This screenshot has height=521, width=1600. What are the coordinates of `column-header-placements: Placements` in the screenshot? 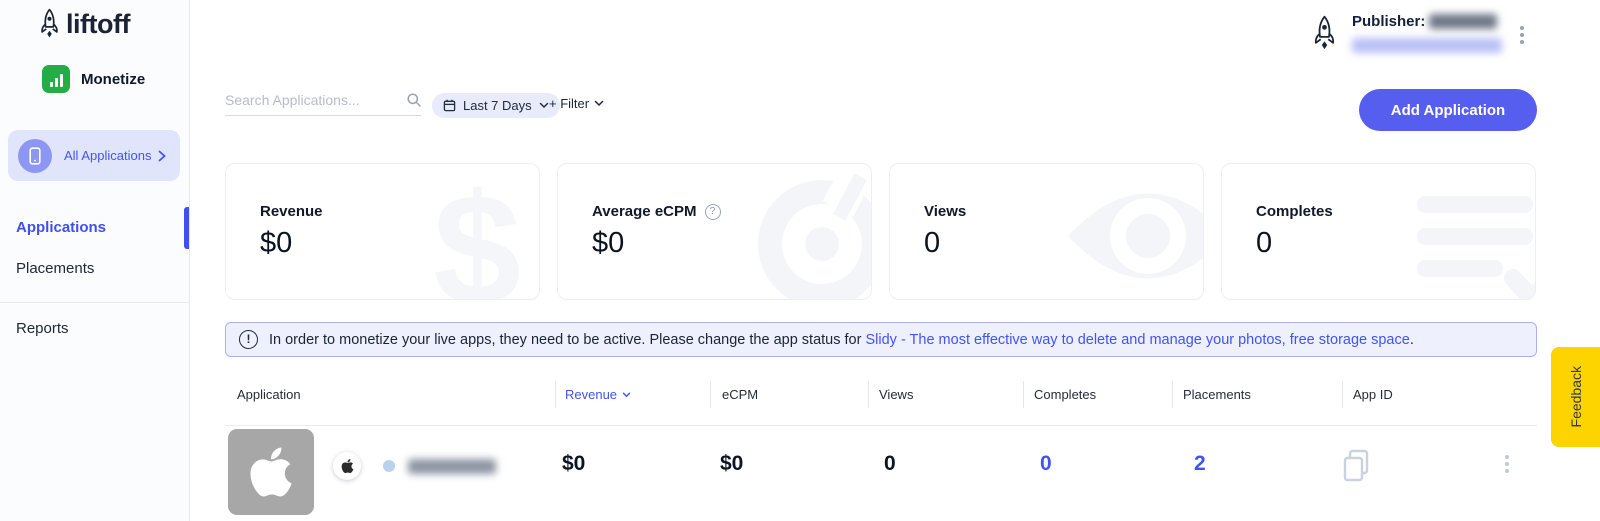 It's located at (1217, 394).